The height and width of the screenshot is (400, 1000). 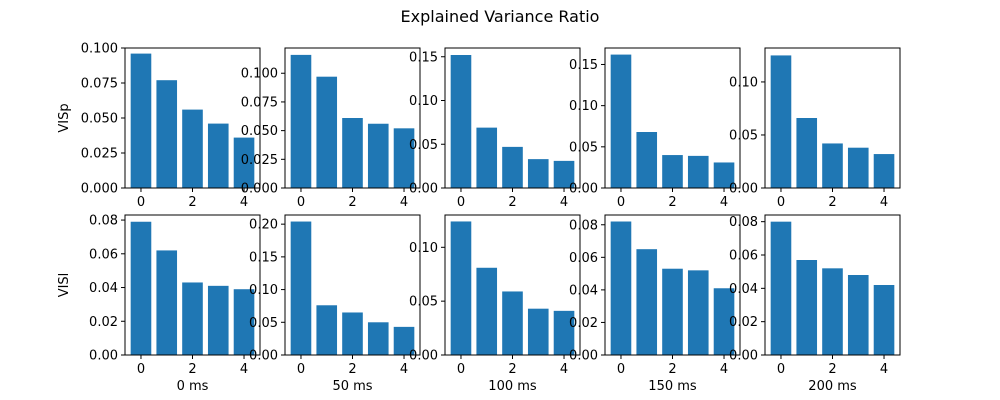 What do you see at coordinates (404, 369) in the screenshot?
I see `xtick-label-r1-c1-2: 4` at bounding box center [404, 369].